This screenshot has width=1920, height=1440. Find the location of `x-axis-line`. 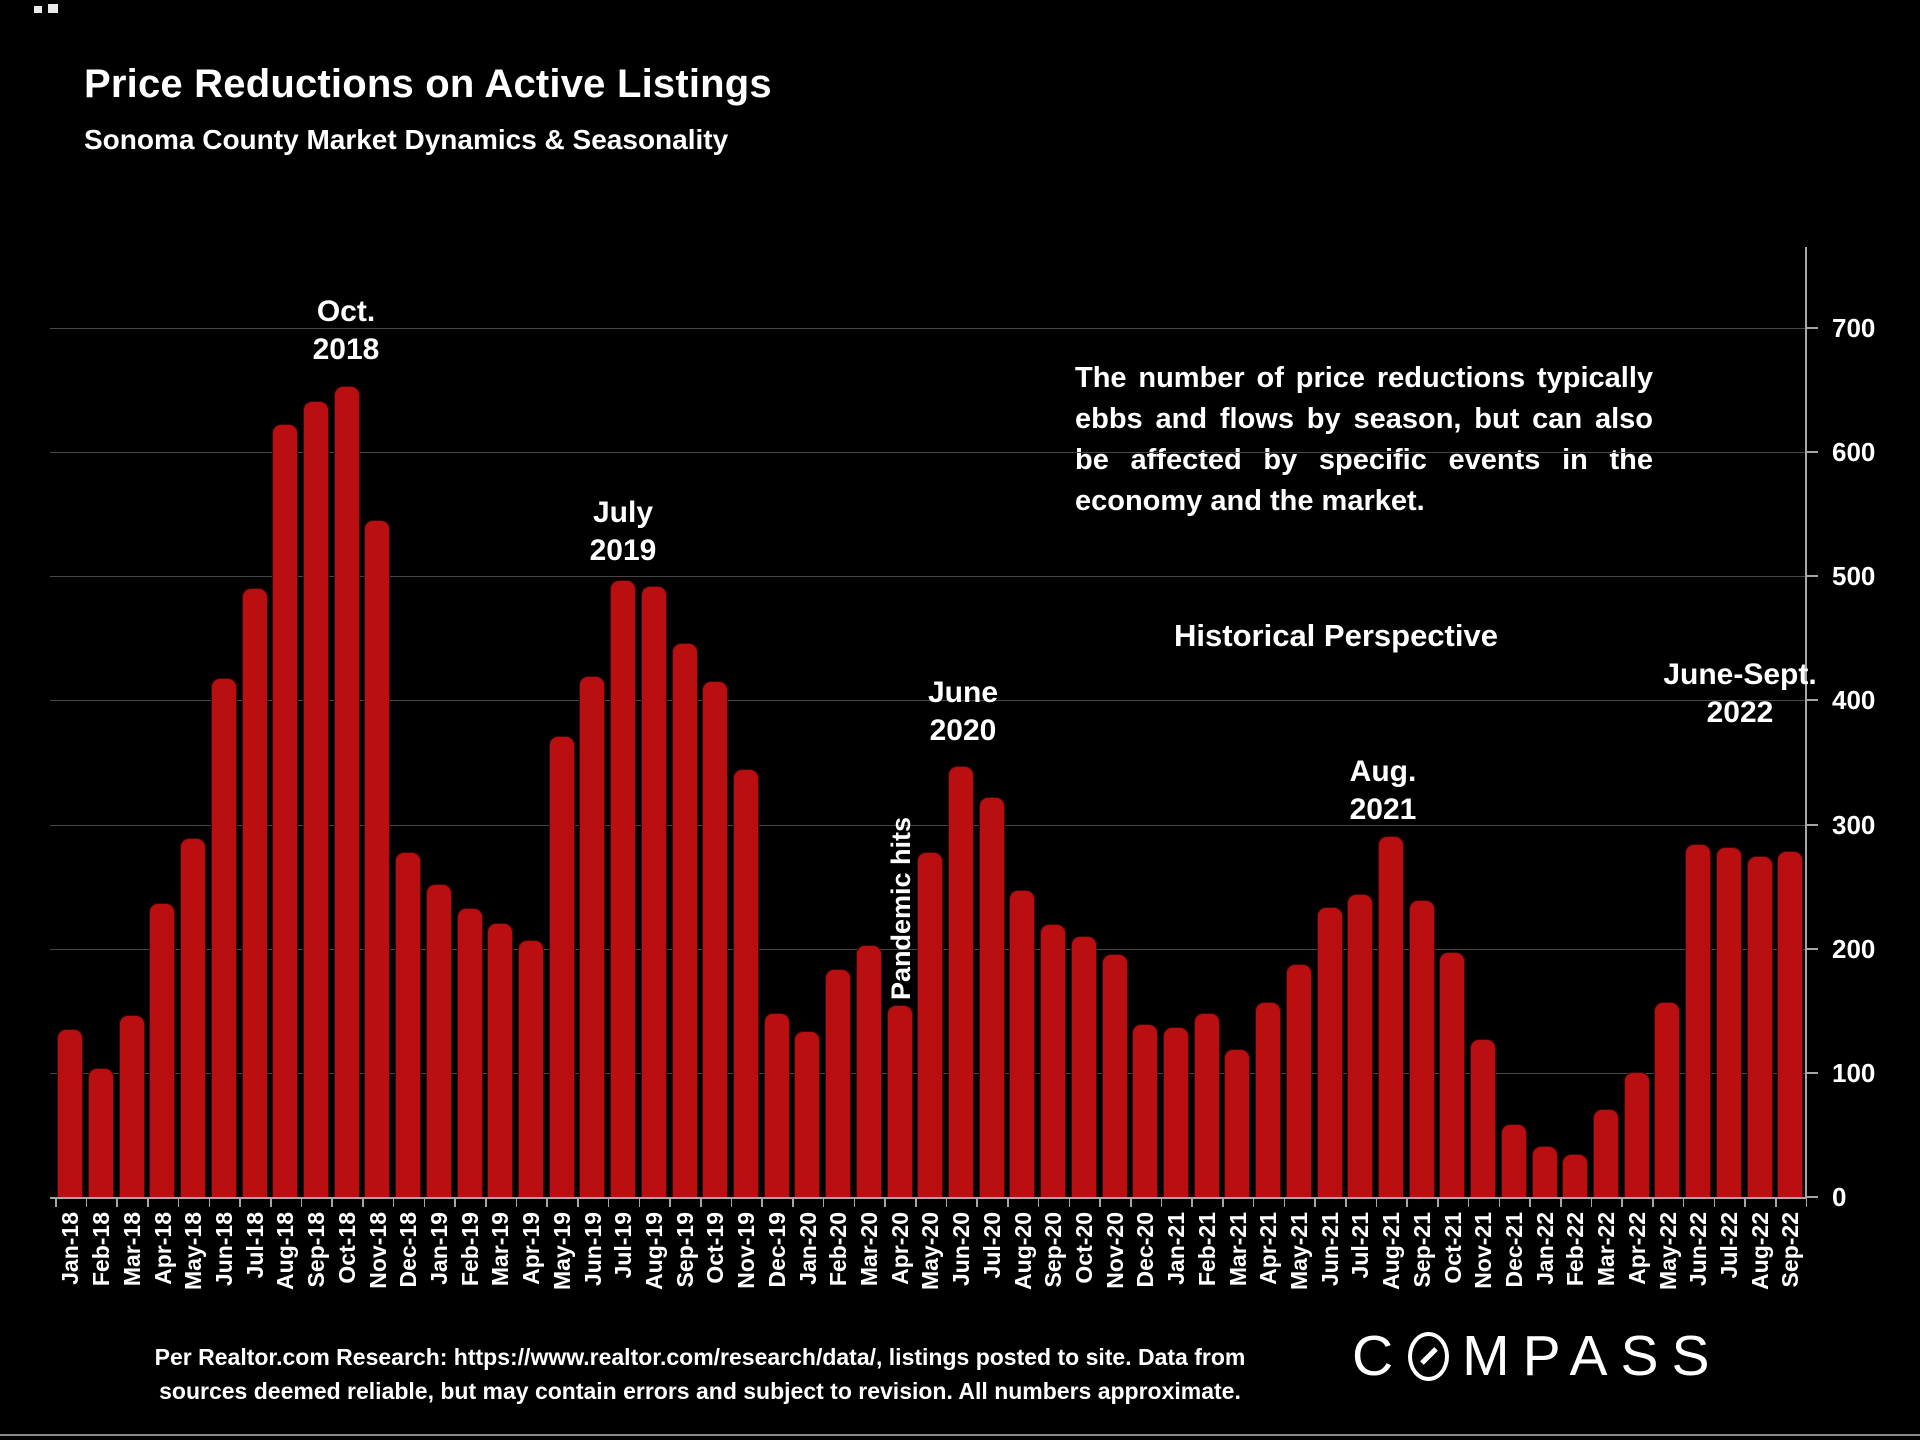

x-axis-line is located at coordinates (928, 1198).